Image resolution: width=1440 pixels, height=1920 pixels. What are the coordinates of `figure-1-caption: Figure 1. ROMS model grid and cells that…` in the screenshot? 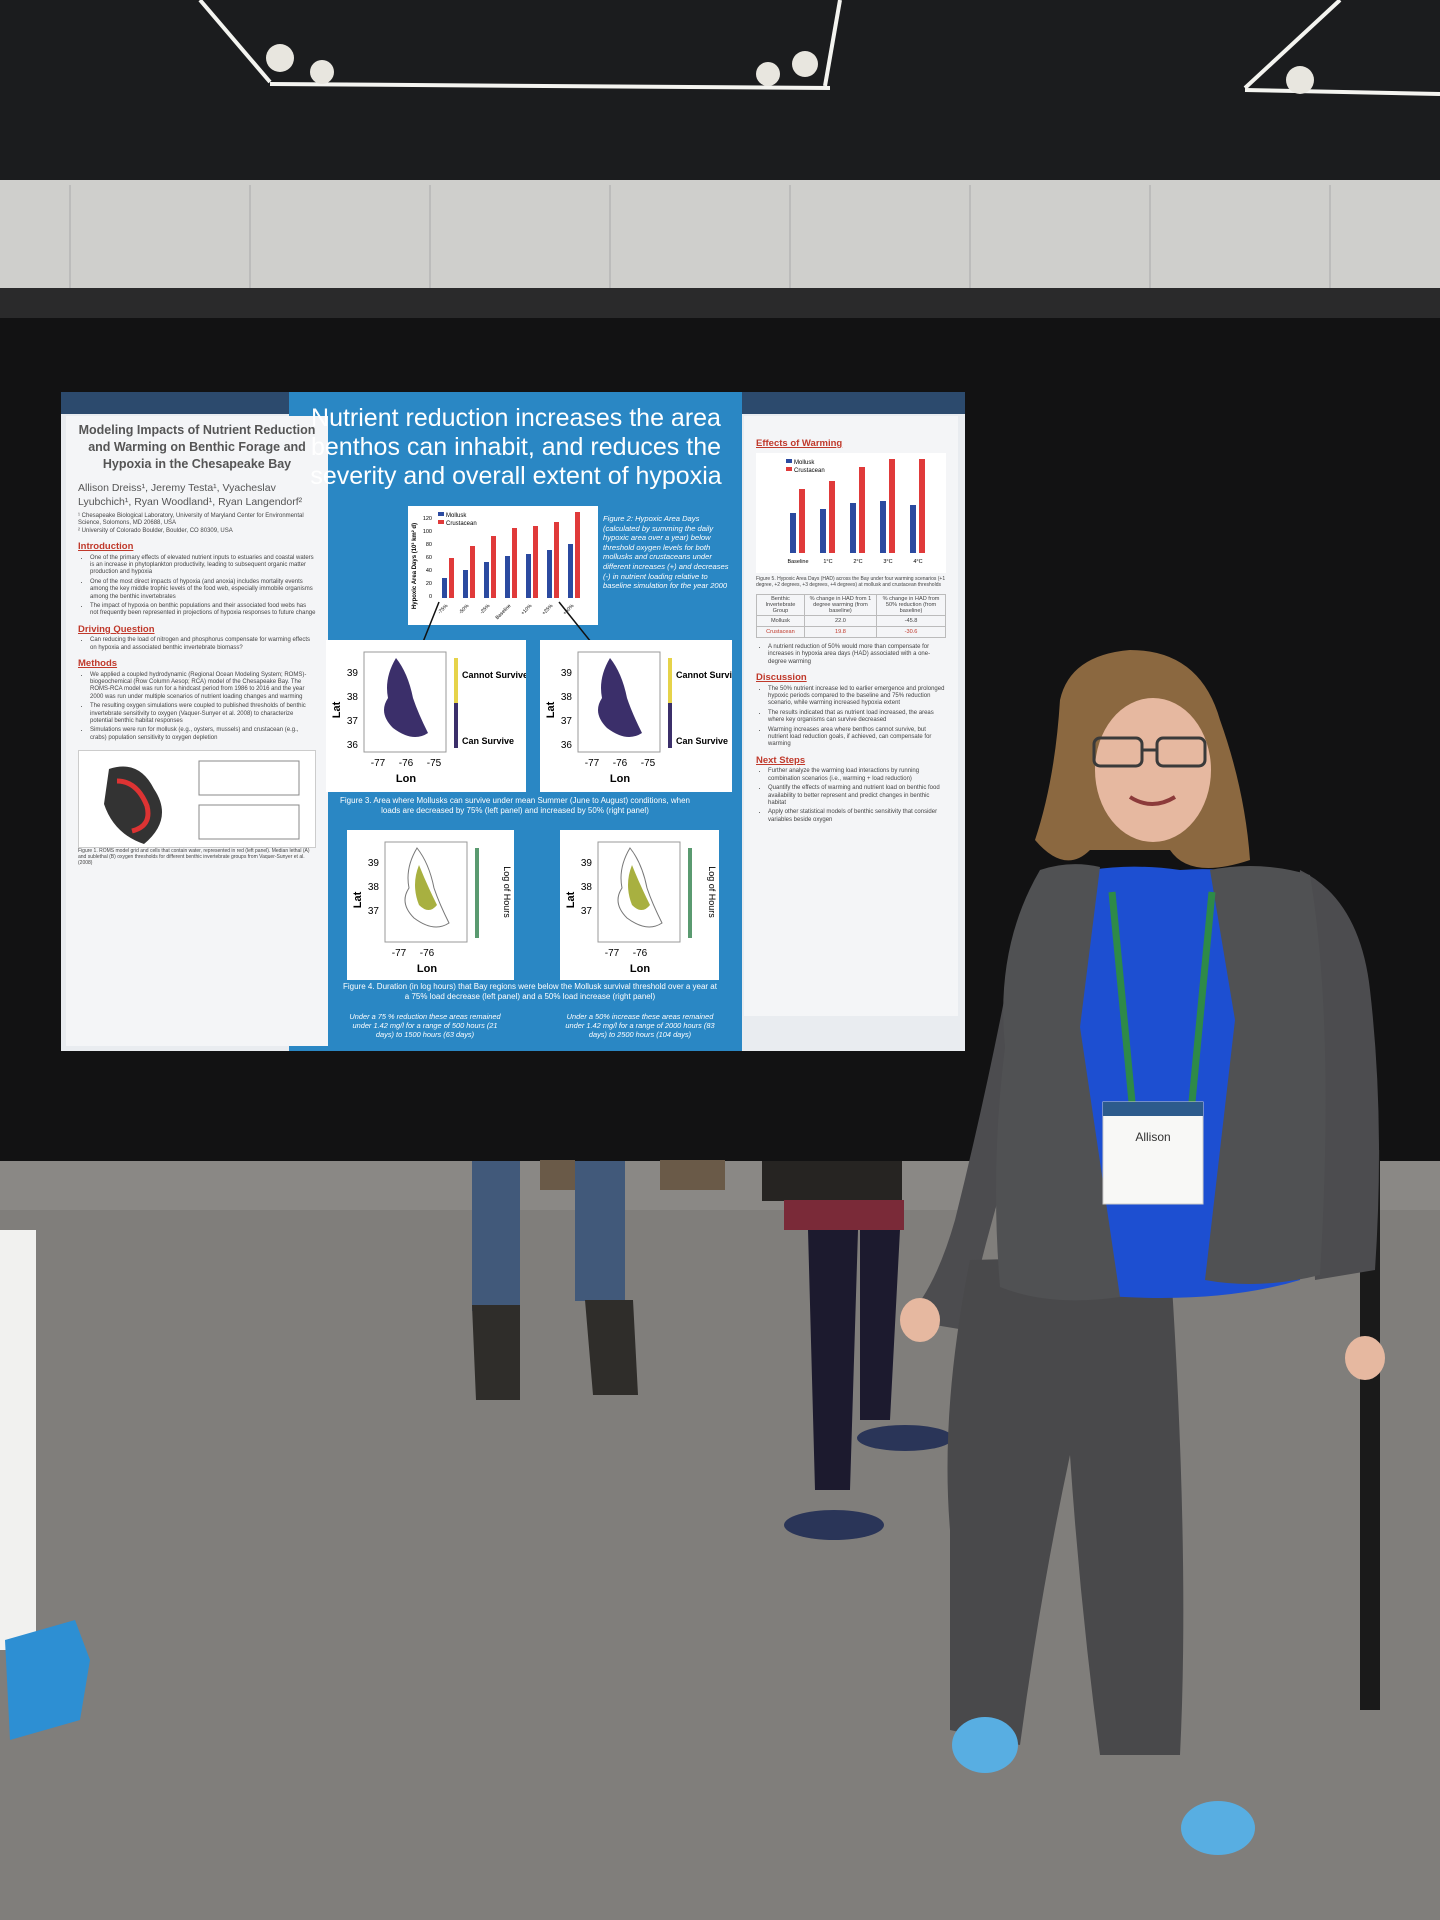 It's located at (194, 857).